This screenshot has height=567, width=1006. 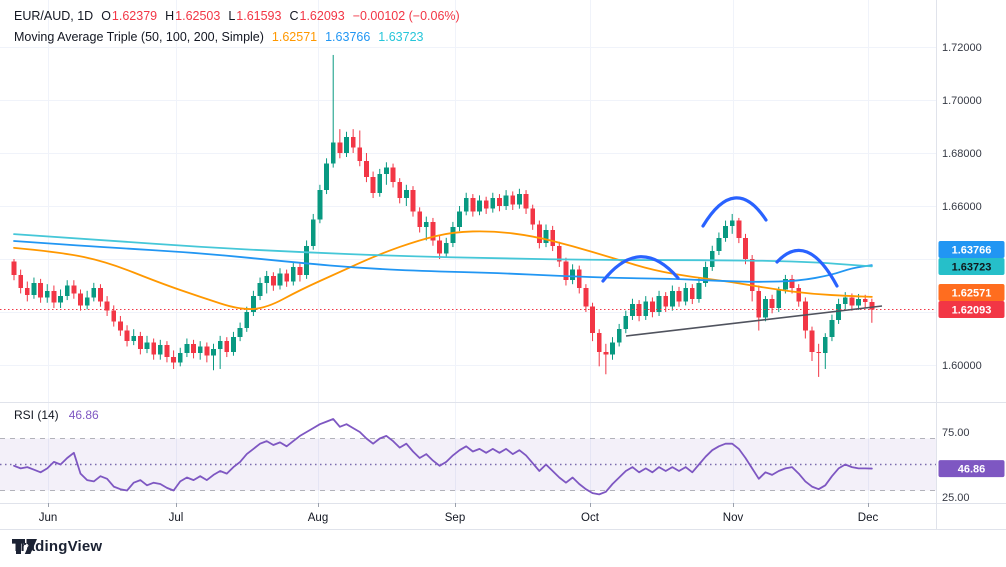 What do you see at coordinates (57, 546) in the screenshot?
I see `tradingview-attribution: TradingView` at bounding box center [57, 546].